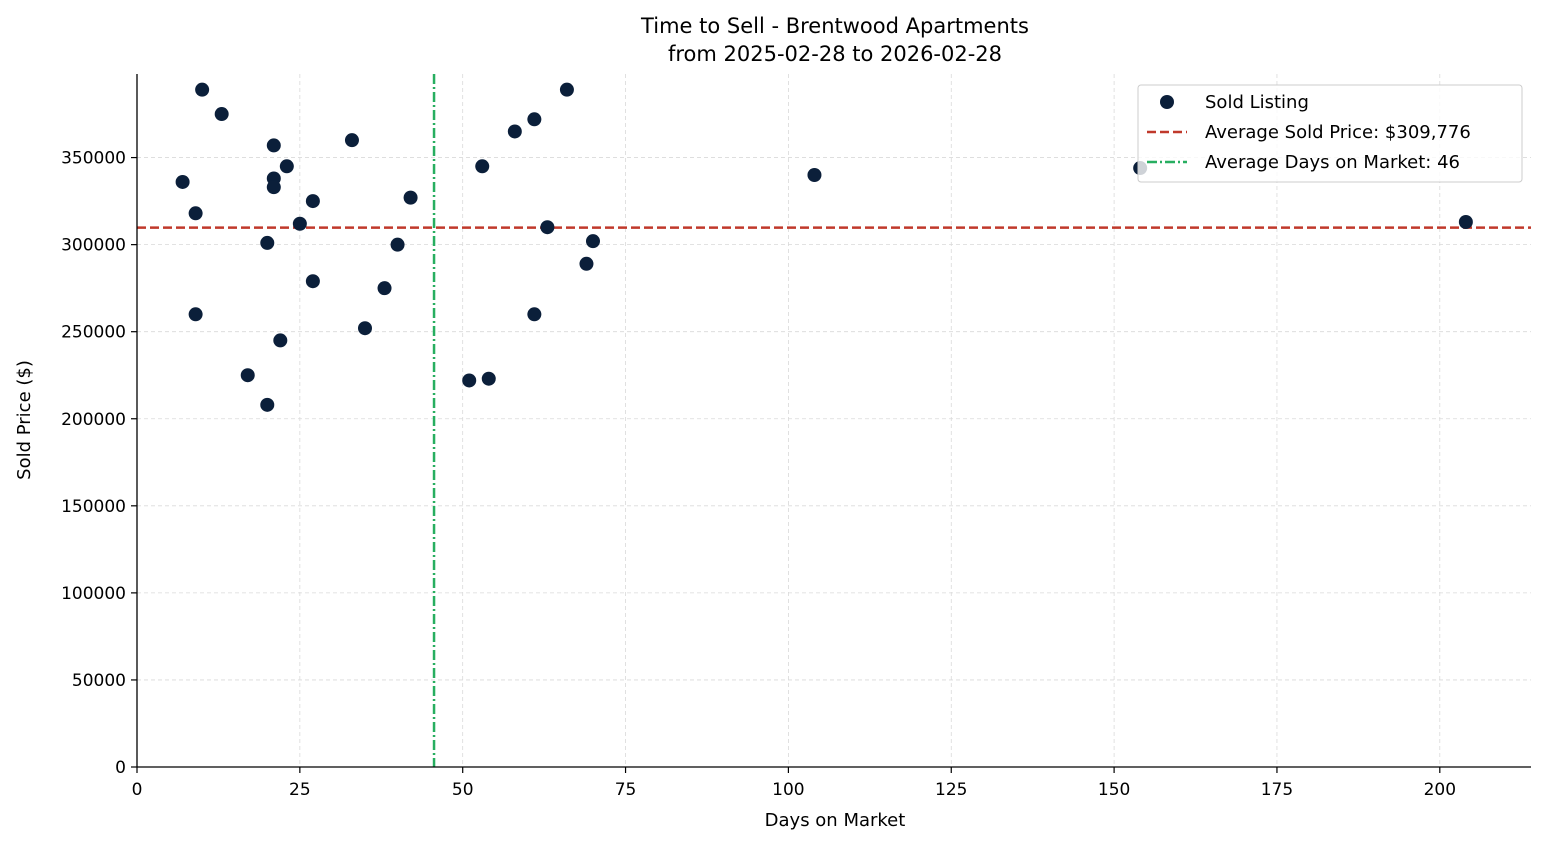 The width and height of the screenshot is (1547, 845). What do you see at coordinates (463, 790) in the screenshot?
I see `x-tick-label: 50` at bounding box center [463, 790].